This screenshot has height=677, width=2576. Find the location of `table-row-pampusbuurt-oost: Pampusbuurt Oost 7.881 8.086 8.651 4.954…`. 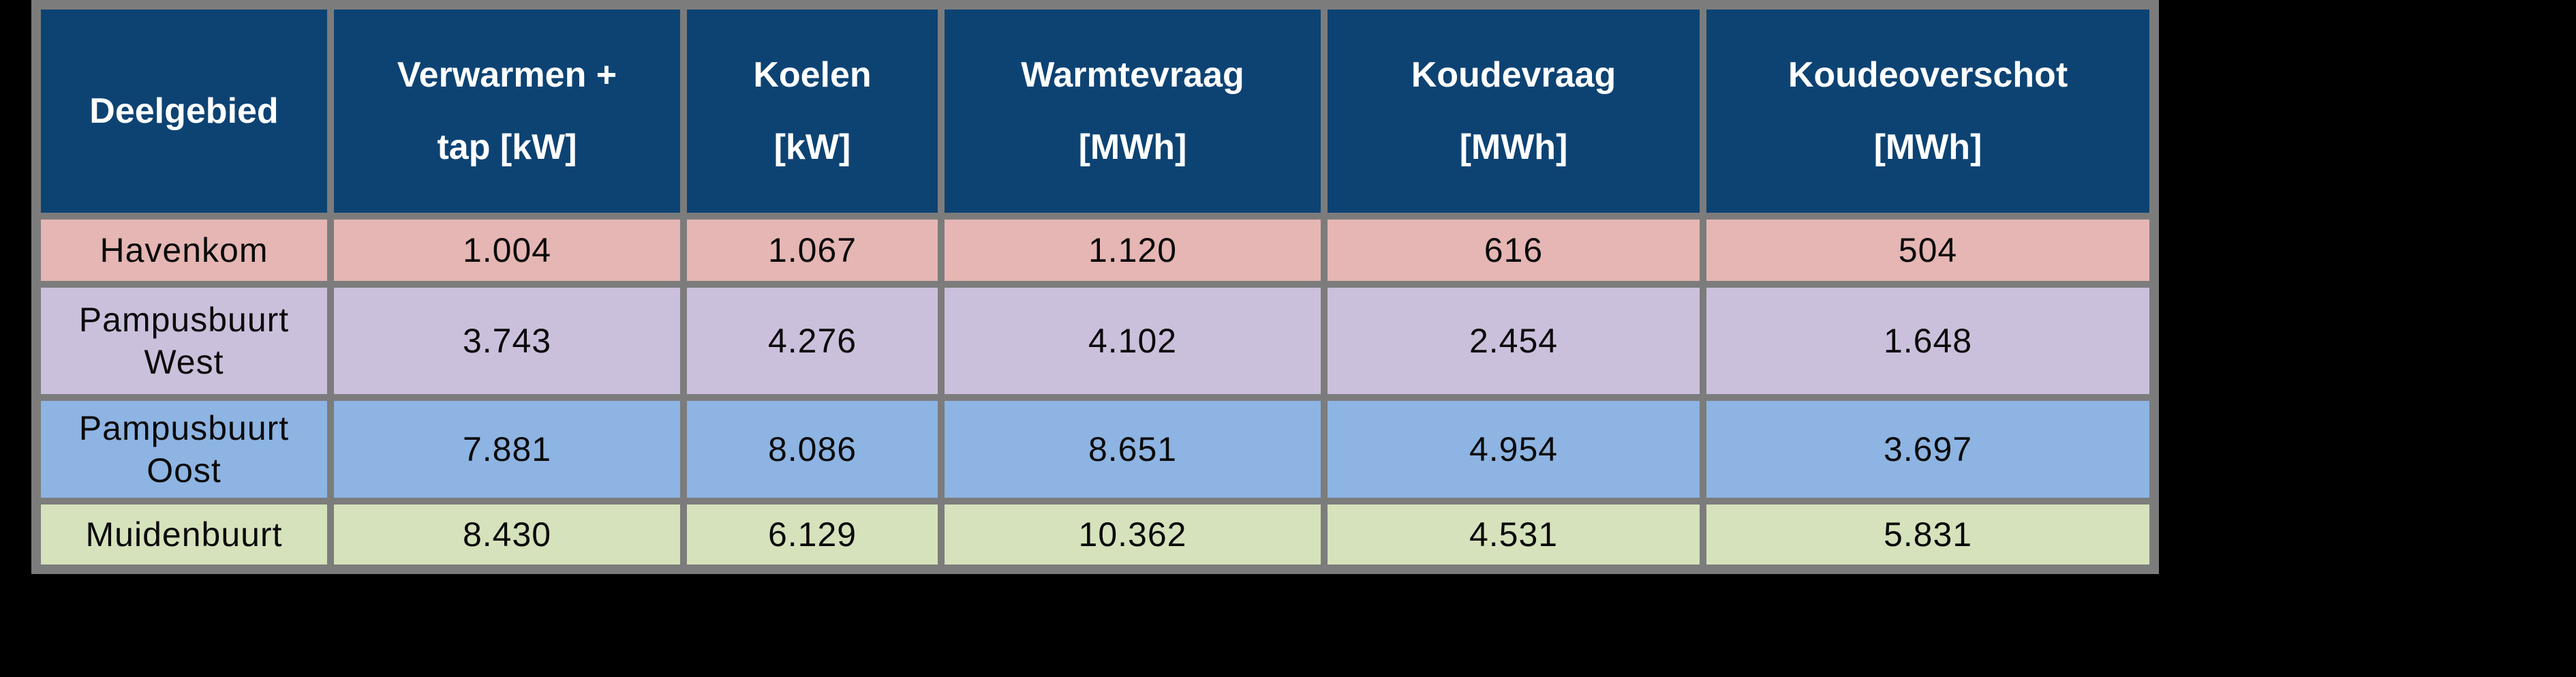

table-row-pampusbuurt-oost: Pampusbuurt Oost 7.881 8.086 8.651 4.954… is located at coordinates (1095, 449).